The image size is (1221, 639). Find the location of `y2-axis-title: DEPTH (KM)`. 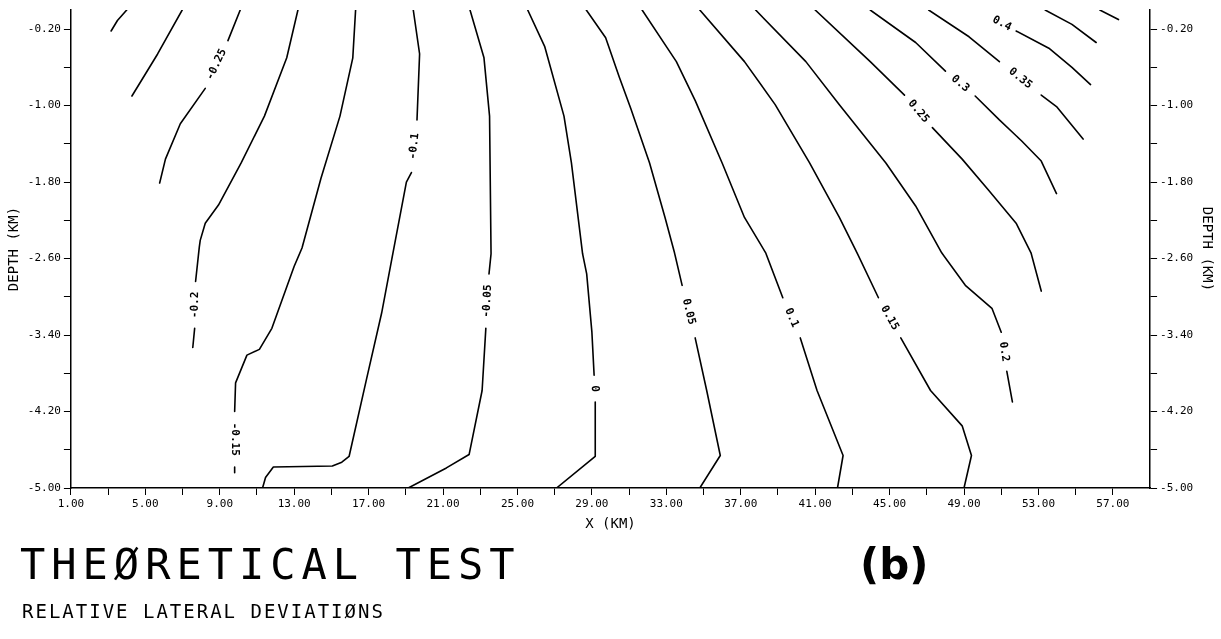

y2-axis-title: DEPTH (KM) is located at coordinates (1207, 249).